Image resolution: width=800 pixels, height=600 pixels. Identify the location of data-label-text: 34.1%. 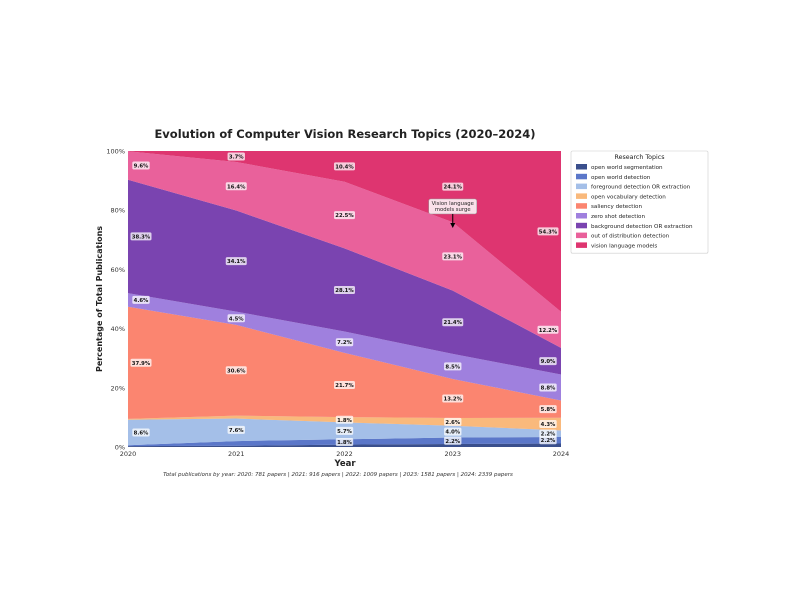
(236, 262).